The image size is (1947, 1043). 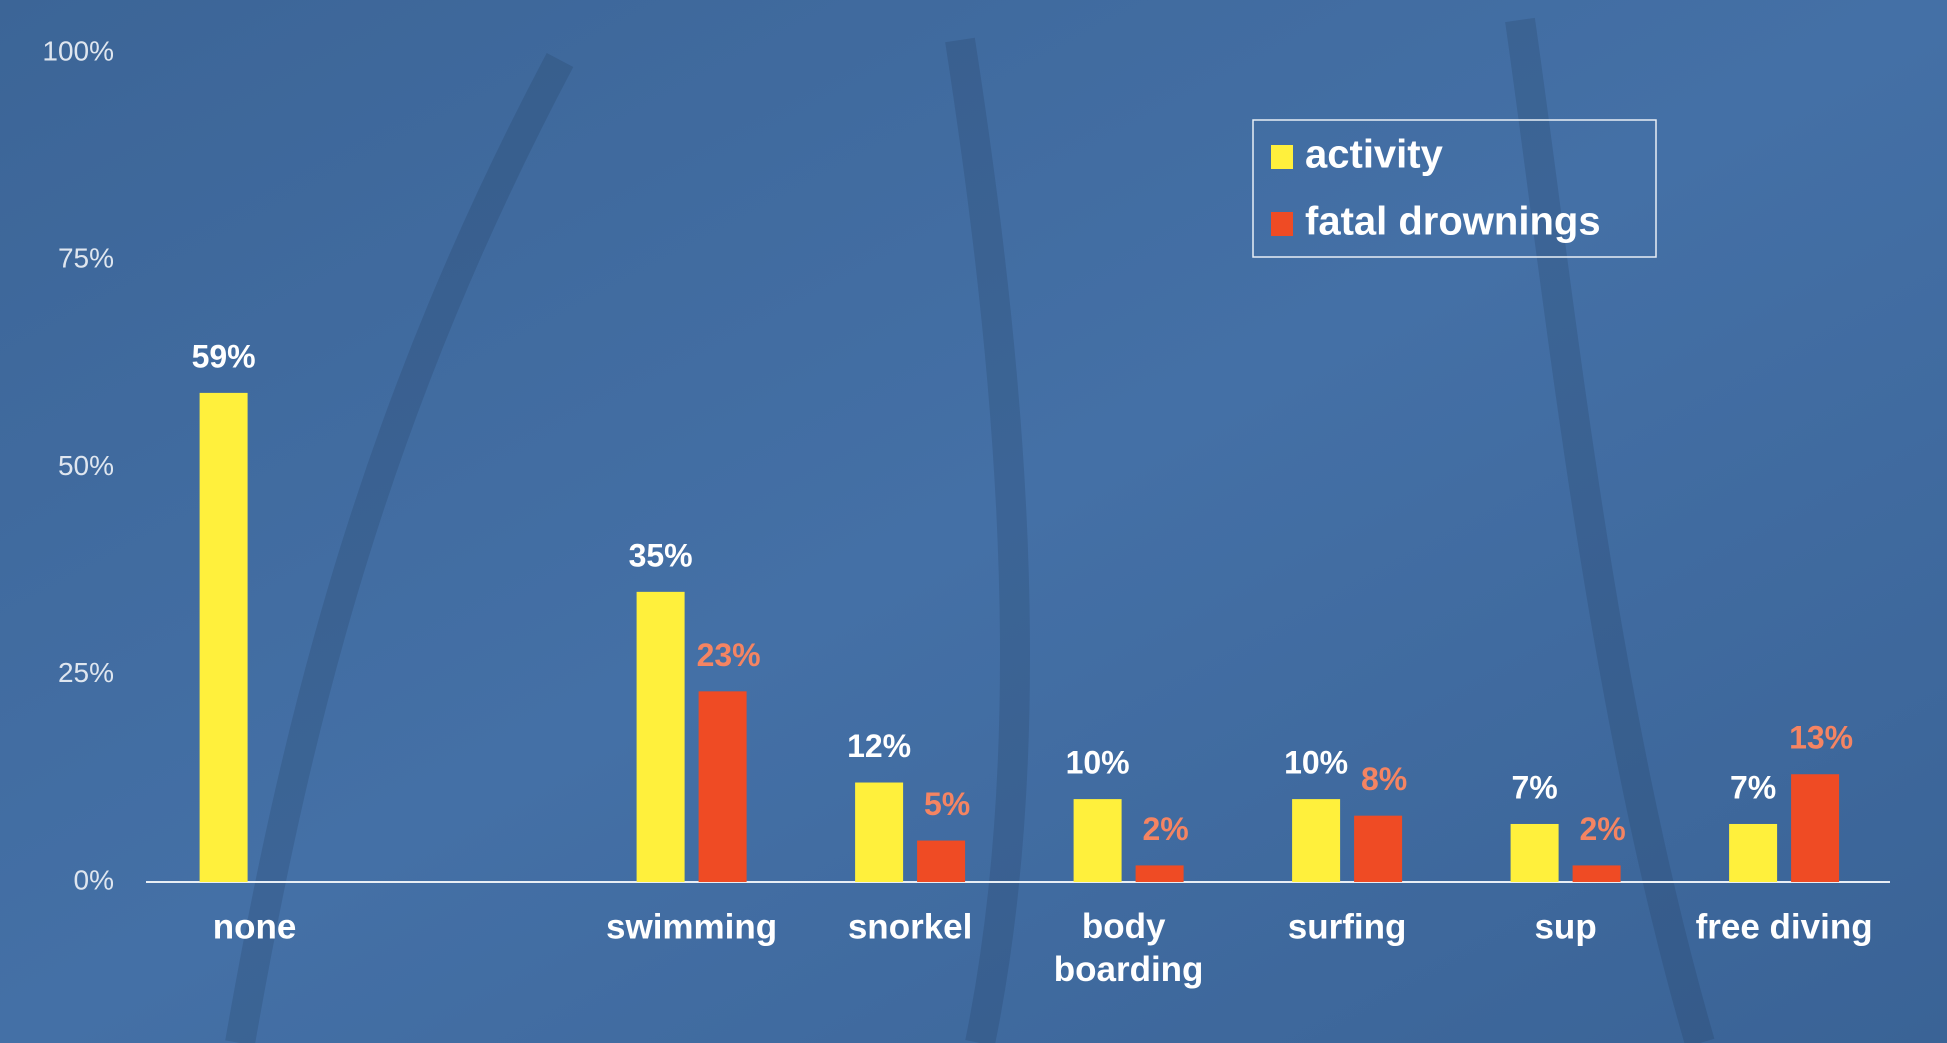 I want to click on legend-label: activity, so click(x=1374, y=155).